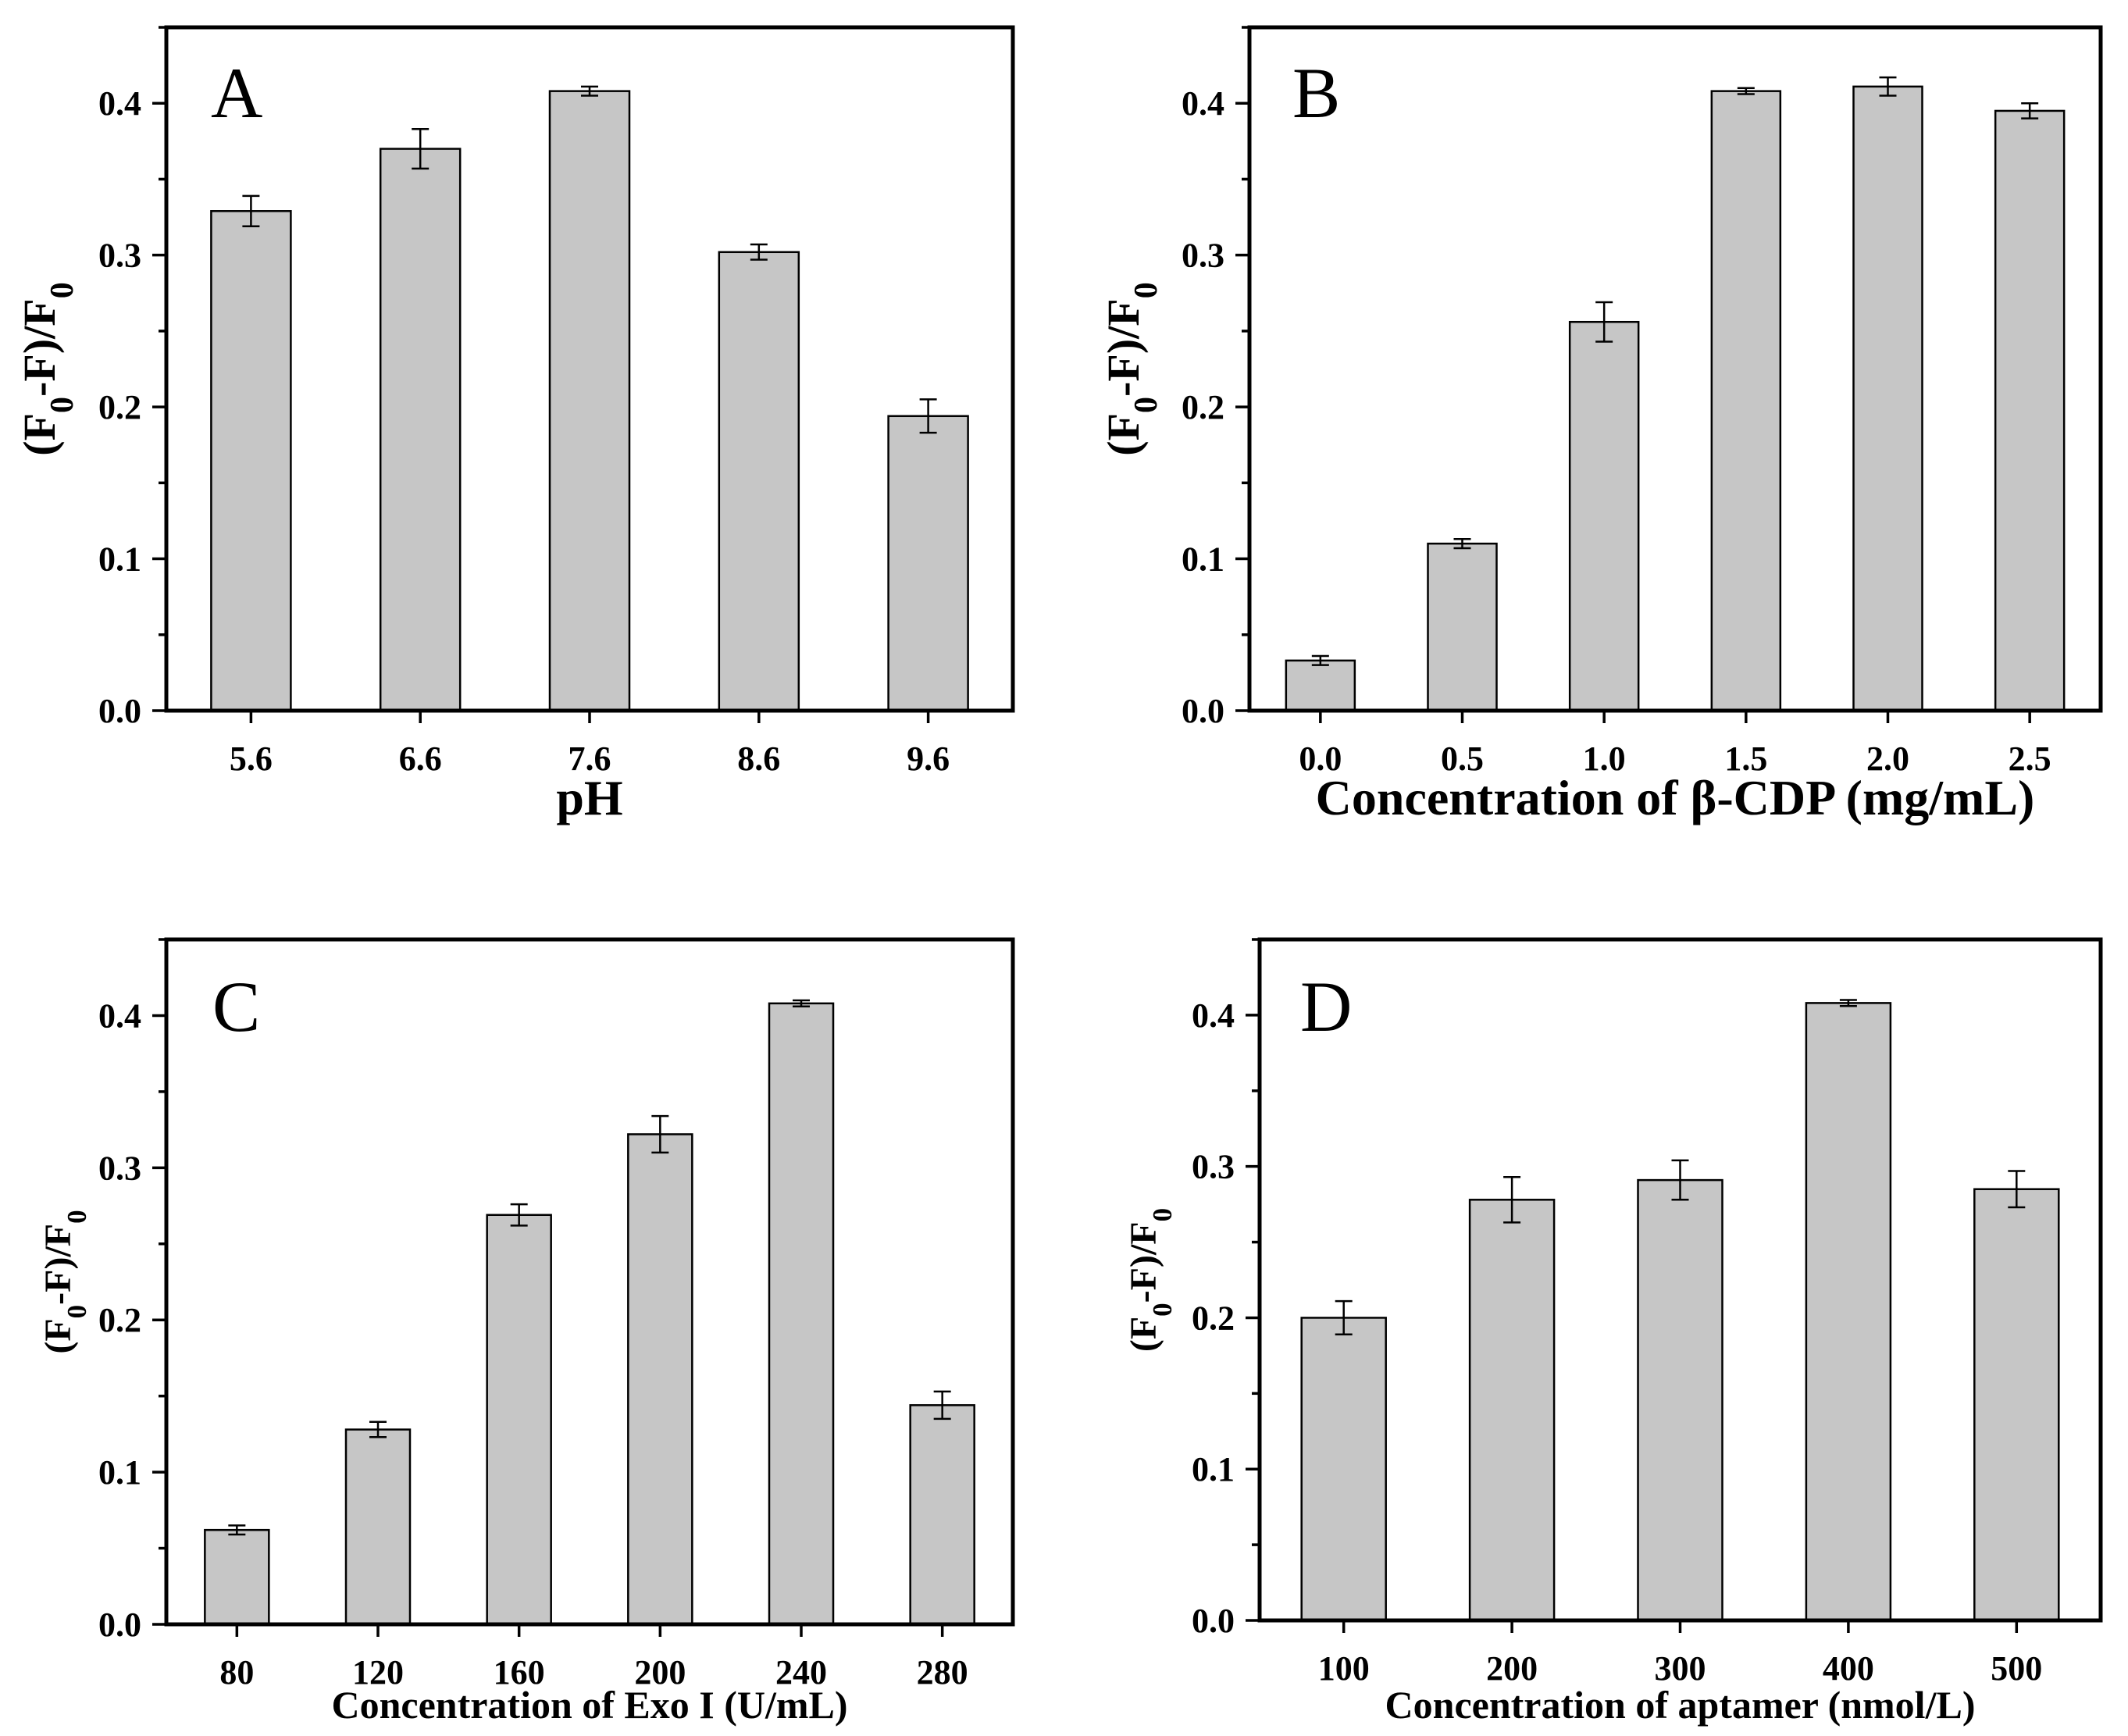 The image size is (2128, 1736). I want to click on x-tick-label: 280, so click(943, 1672).